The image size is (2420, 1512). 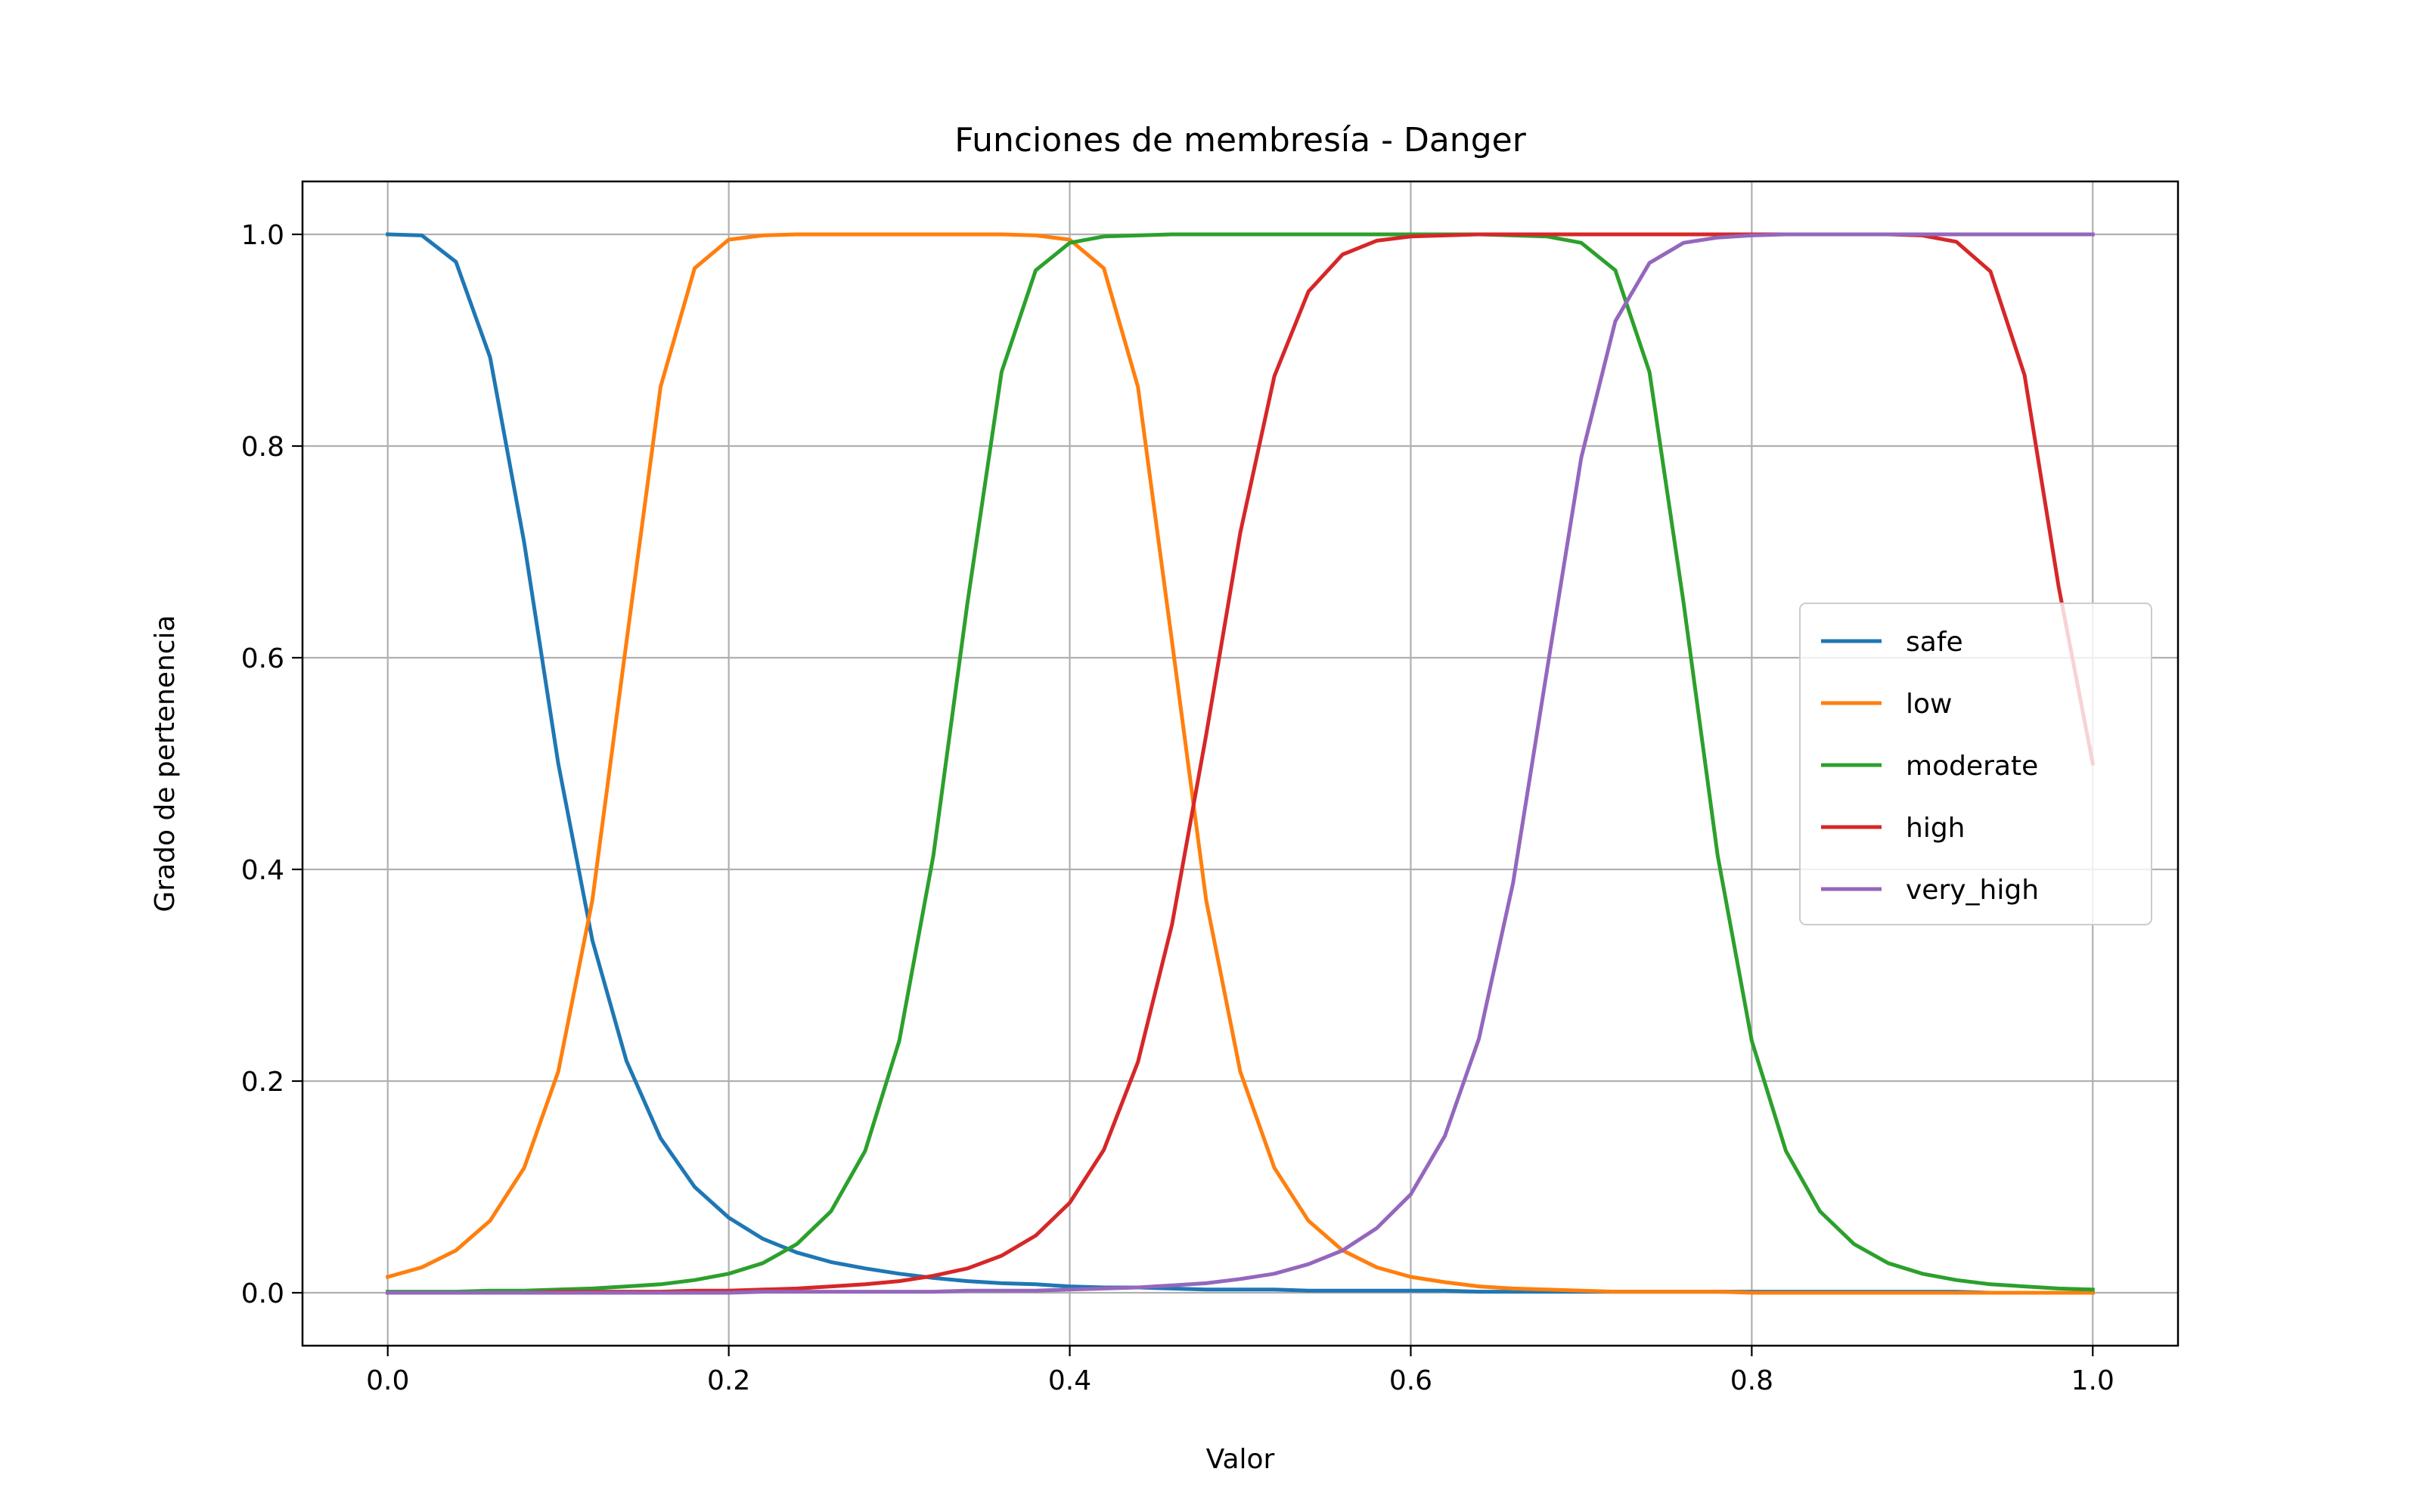 I want to click on y-tick-label: 0.0, so click(x=262, y=1293).